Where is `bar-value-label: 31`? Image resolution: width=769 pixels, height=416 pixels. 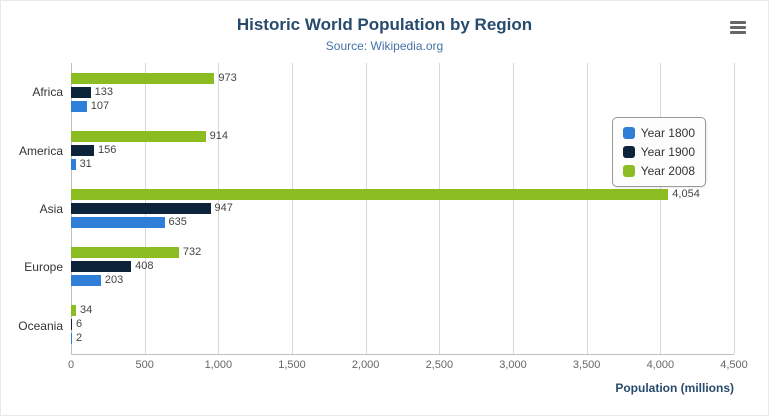 bar-value-label: 31 is located at coordinates (85, 163).